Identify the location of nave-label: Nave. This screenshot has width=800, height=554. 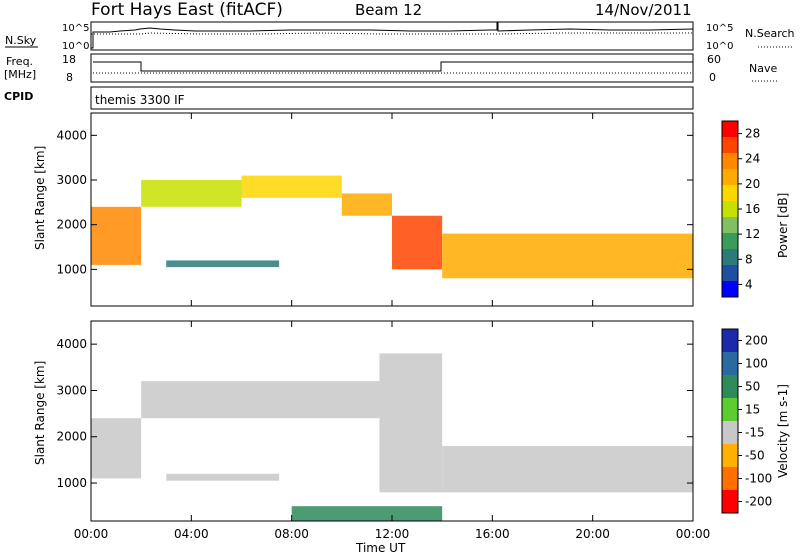
(763, 68).